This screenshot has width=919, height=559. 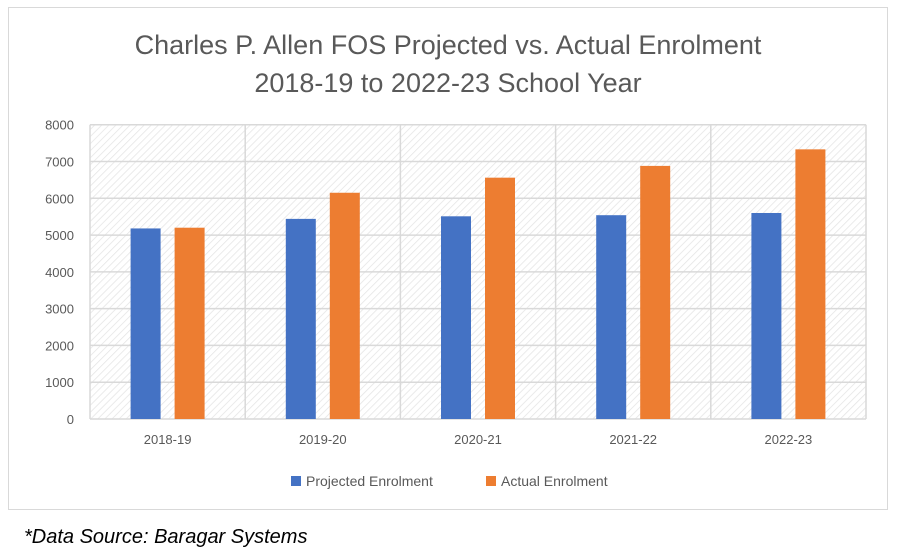 I want to click on legend-label: Actual Enrolment, so click(x=554, y=481).